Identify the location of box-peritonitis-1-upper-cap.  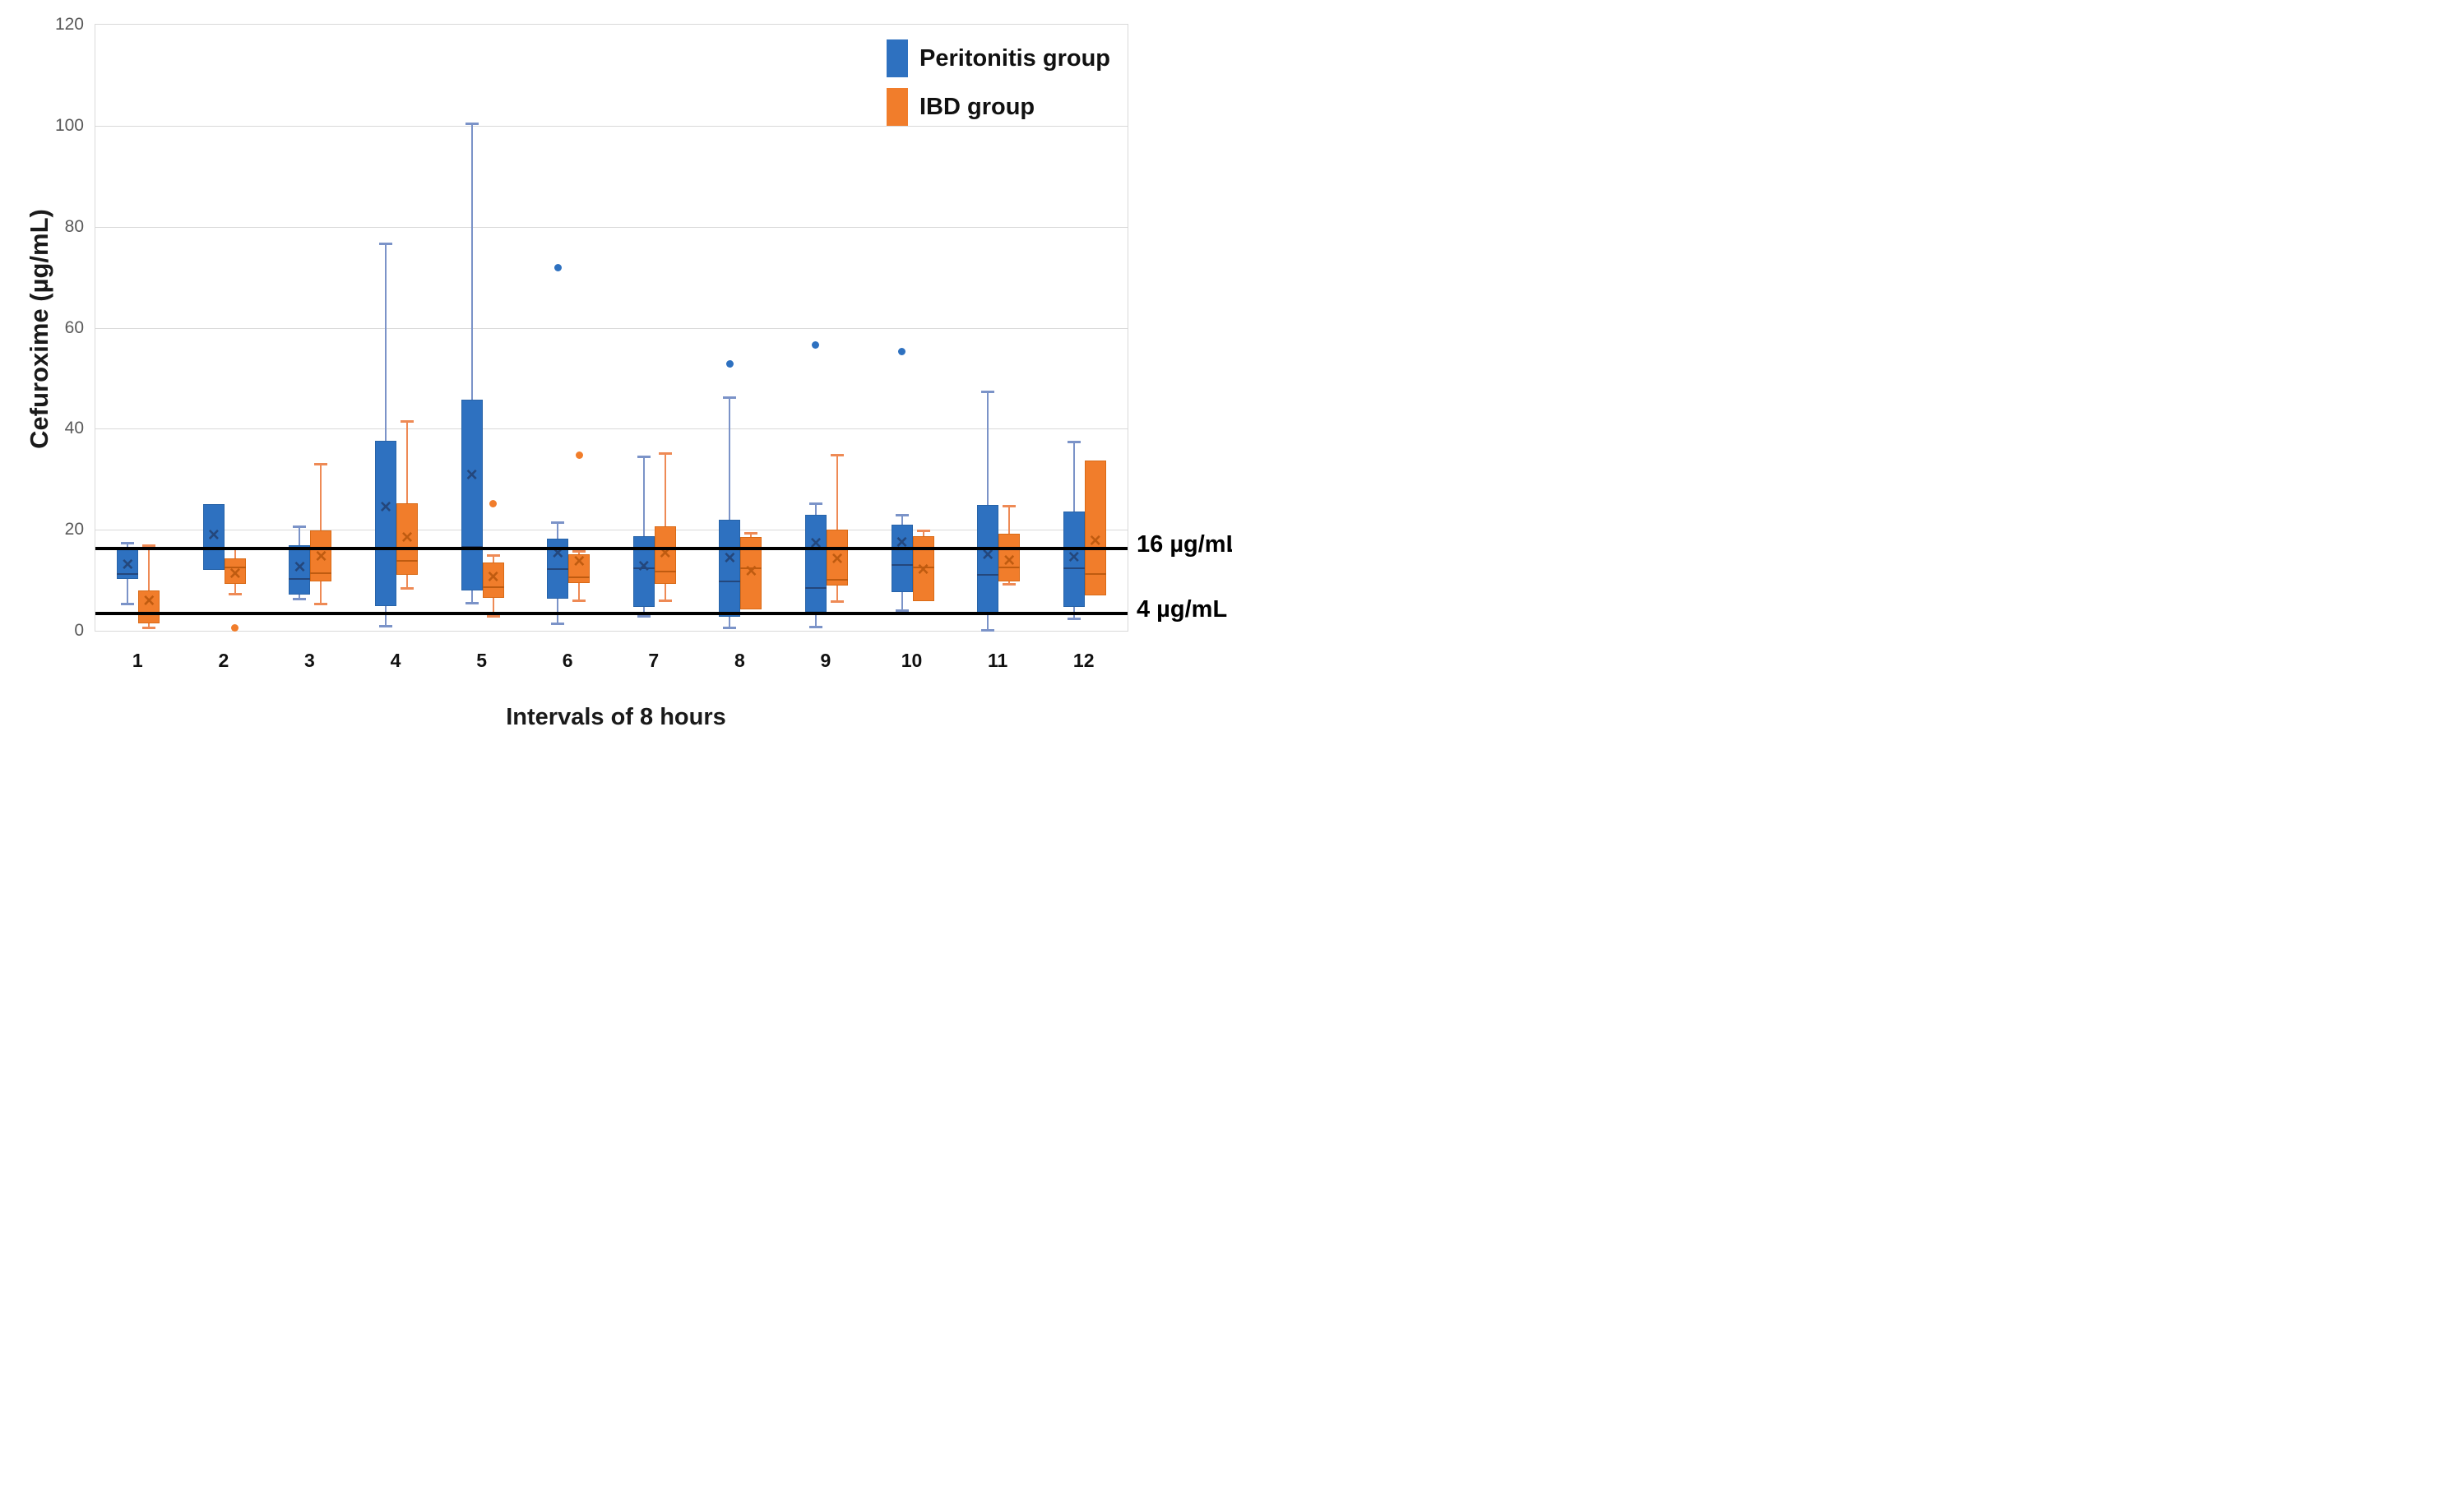
(128, 543).